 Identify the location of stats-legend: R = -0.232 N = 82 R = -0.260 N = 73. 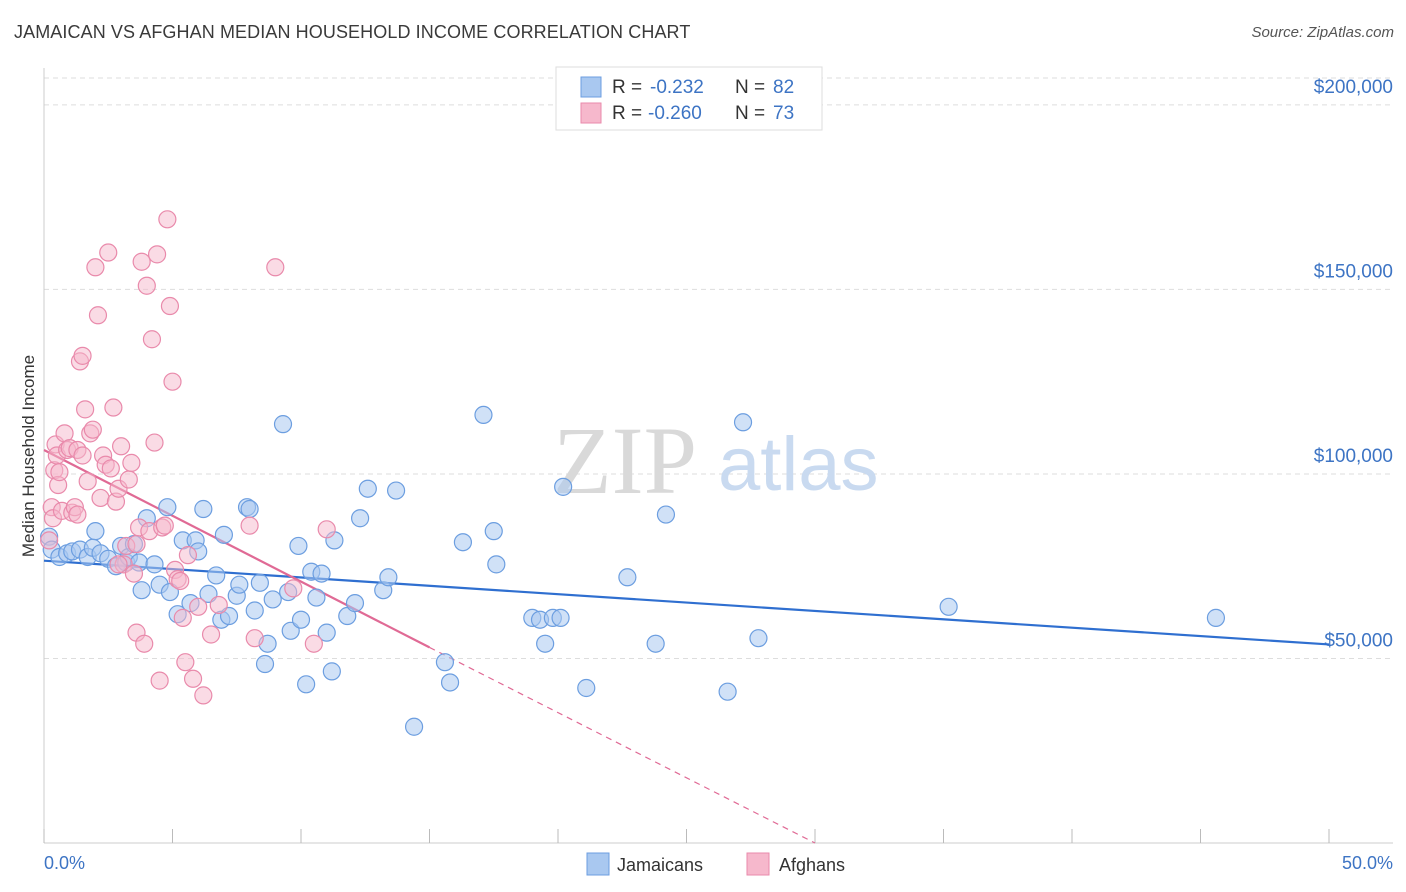
(689, 98).